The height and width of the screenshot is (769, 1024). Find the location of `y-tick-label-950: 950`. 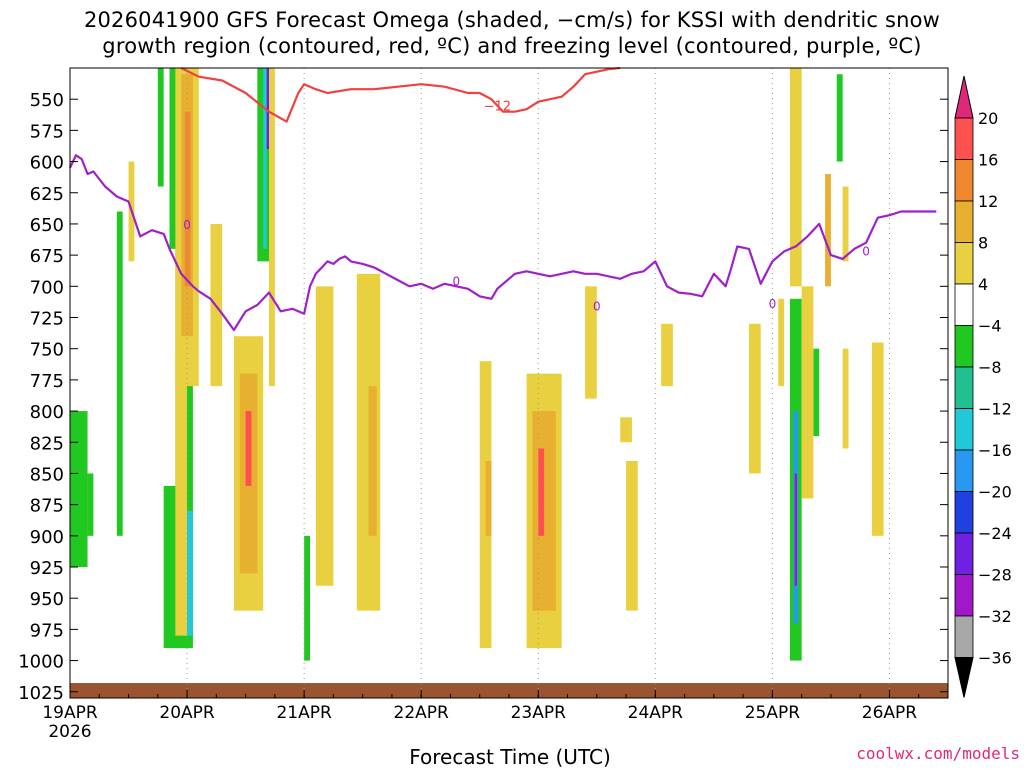

y-tick-label-950: 950 is located at coordinates (47, 599).